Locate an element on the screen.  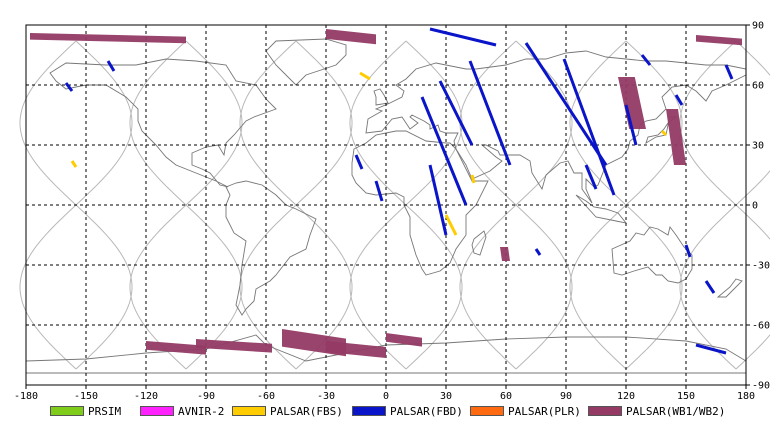
y-tick-label: -60 is located at coordinates (761, 326).